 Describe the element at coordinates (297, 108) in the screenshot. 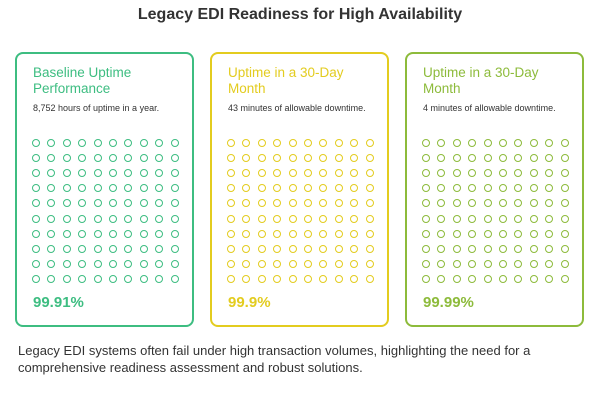

I see `card-description: 43 minutes of allowable downtime.` at that location.